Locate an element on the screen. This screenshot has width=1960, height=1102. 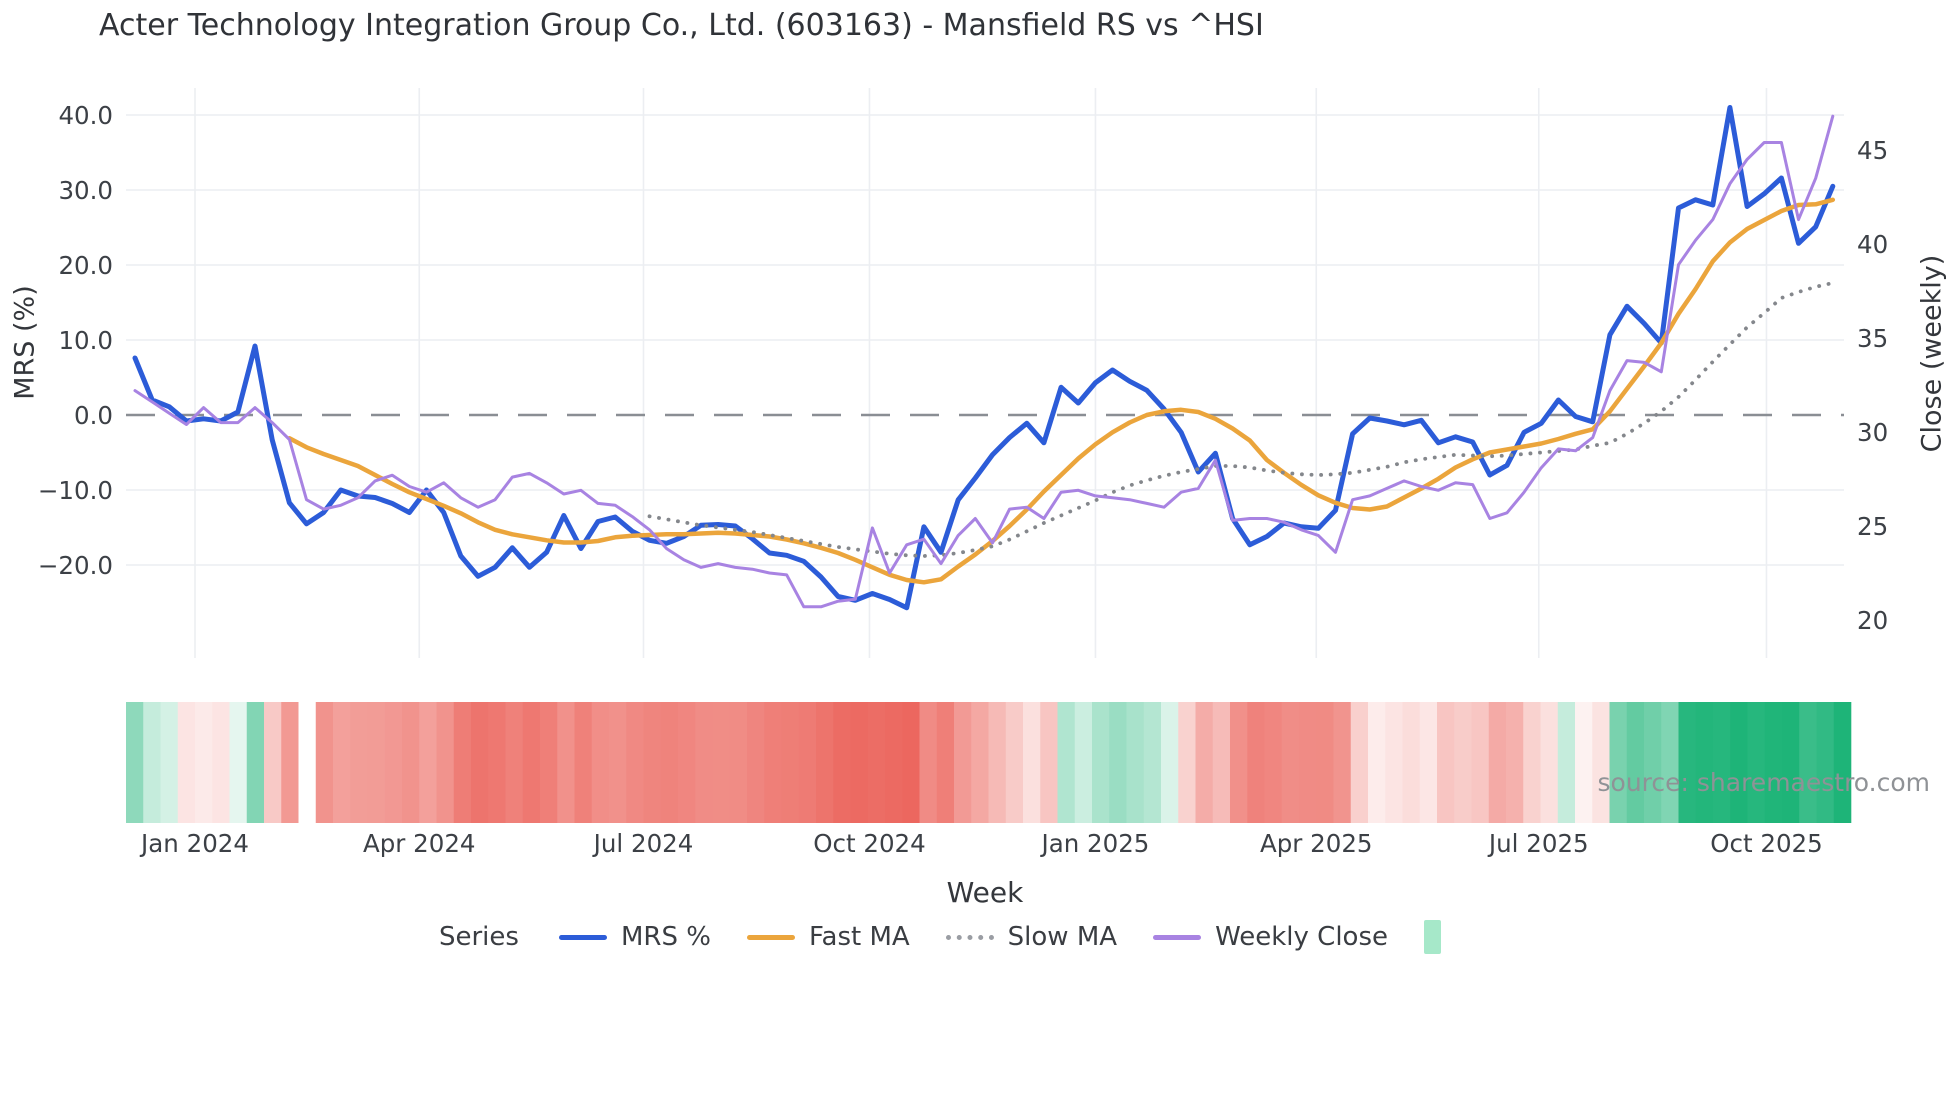
legend-item-mrs-: MRS % is located at coordinates (634, 937).